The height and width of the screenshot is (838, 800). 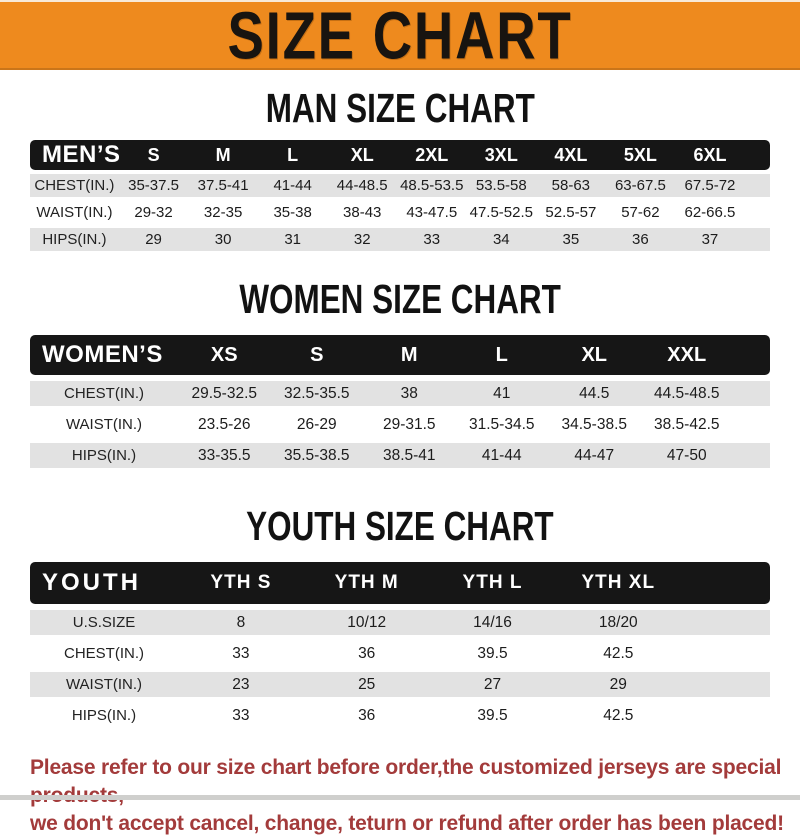 What do you see at coordinates (74, 155) in the screenshot?
I see `table-label: MEN’S` at bounding box center [74, 155].